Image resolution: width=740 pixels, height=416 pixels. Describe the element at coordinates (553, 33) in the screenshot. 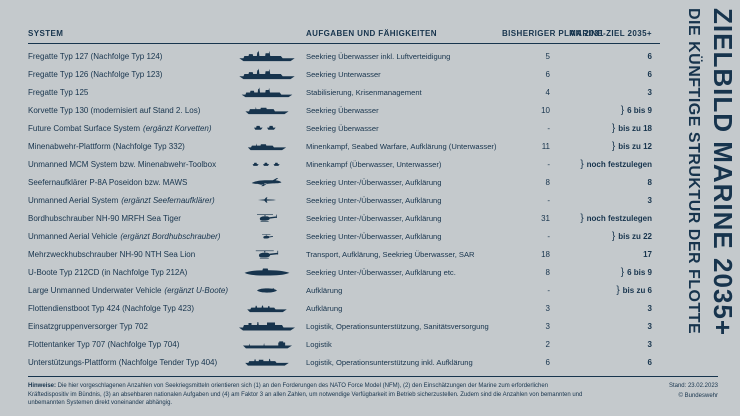

I see `header-plan: BISHERIGER PLAN 2031` at that location.